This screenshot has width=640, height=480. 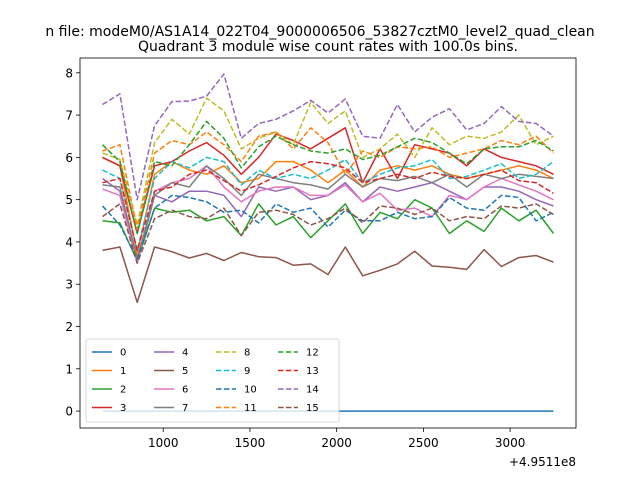 What do you see at coordinates (69, 285) in the screenshot?
I see `y-tick-label: 3` at bounding box center [69, 285].